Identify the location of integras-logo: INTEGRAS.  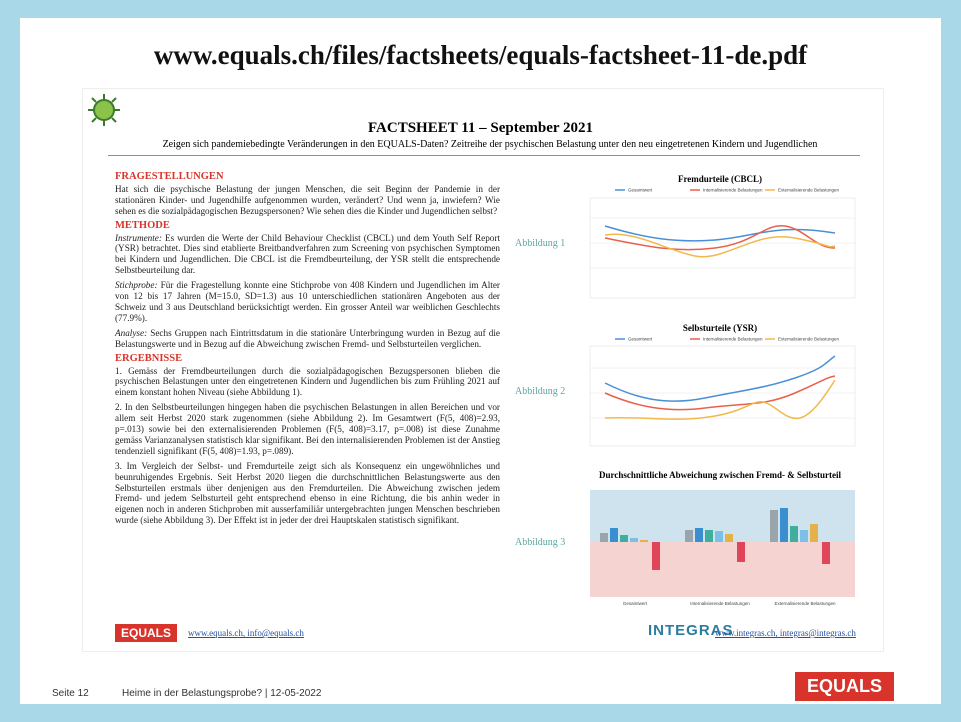
(691, 630).